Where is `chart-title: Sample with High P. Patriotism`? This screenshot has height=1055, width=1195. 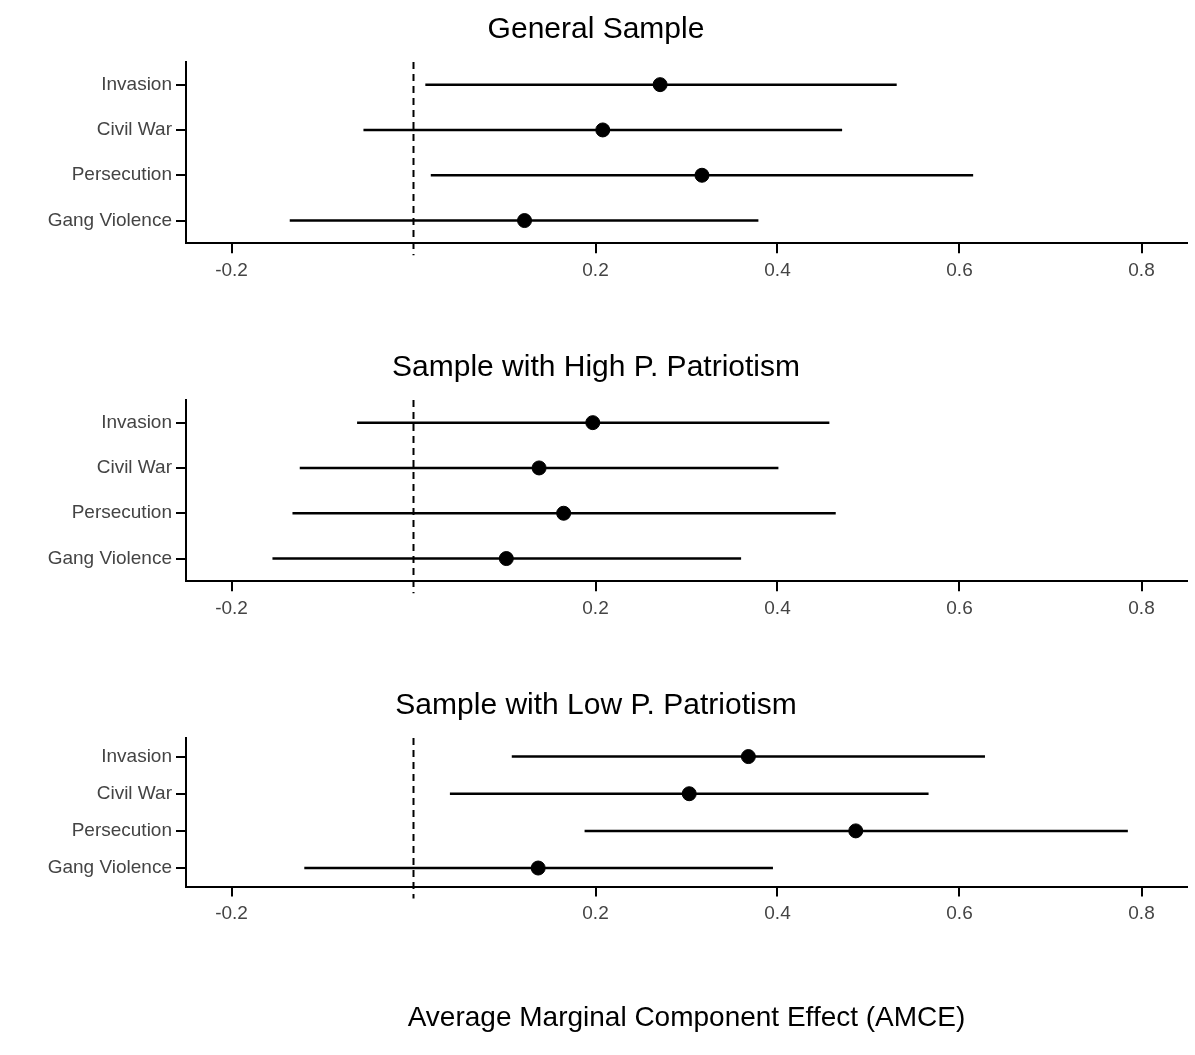 chart-title: Sample with High P. Patriotism is located at coordinates (596, 366).